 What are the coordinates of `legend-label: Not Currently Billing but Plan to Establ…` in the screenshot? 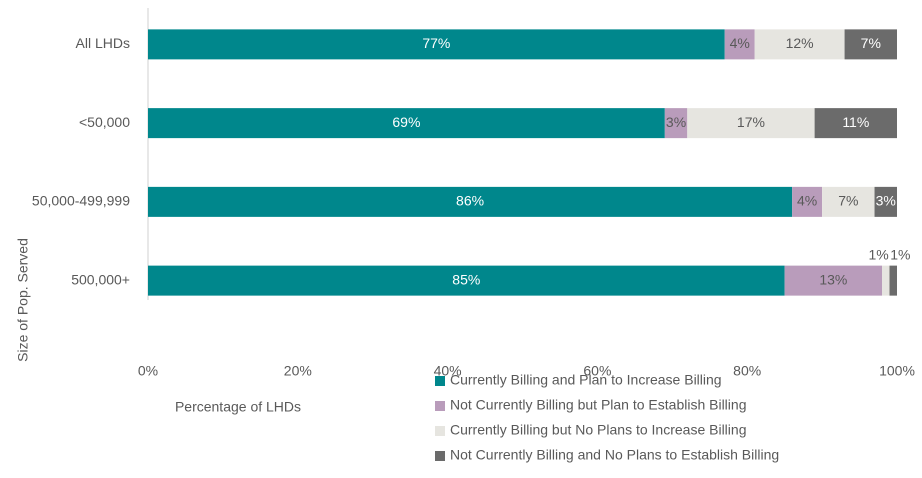 It's located at (598, 405).